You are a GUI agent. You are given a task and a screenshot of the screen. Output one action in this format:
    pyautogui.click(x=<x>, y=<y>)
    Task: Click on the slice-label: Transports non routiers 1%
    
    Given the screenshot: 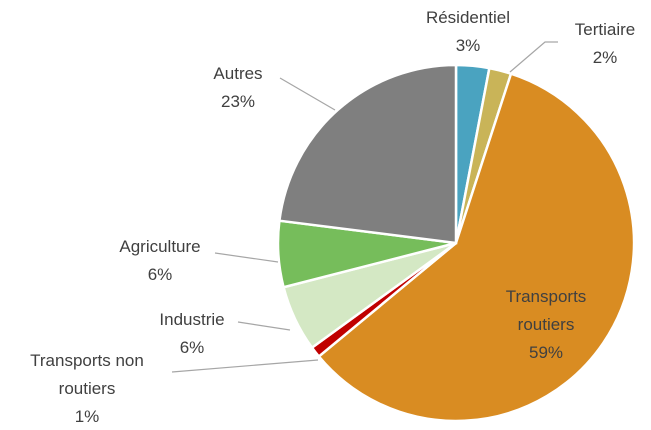 What is the action you would take?
    pyautogui.click(x=87, y=388)
    